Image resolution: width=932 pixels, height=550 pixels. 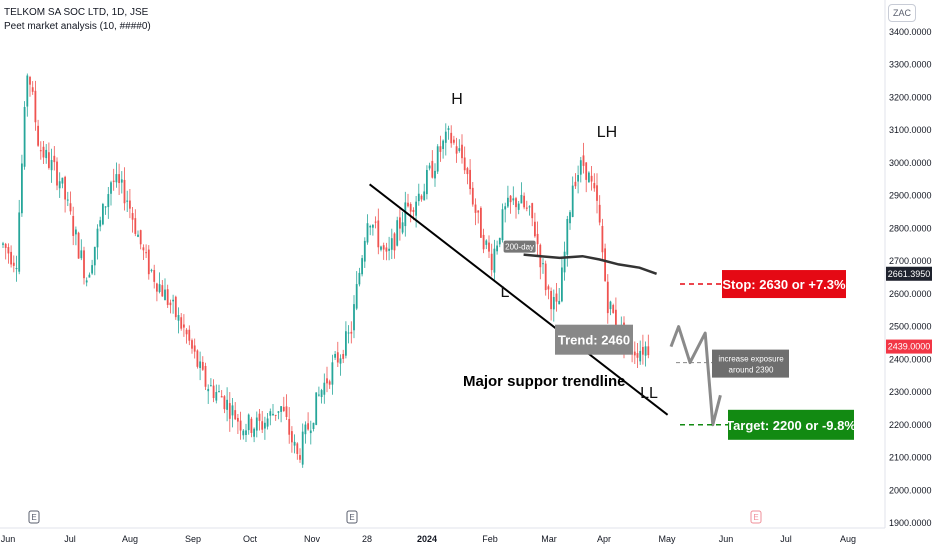 I want to click on sma-price-label: 2661.3950, so click(x=909, y=274).